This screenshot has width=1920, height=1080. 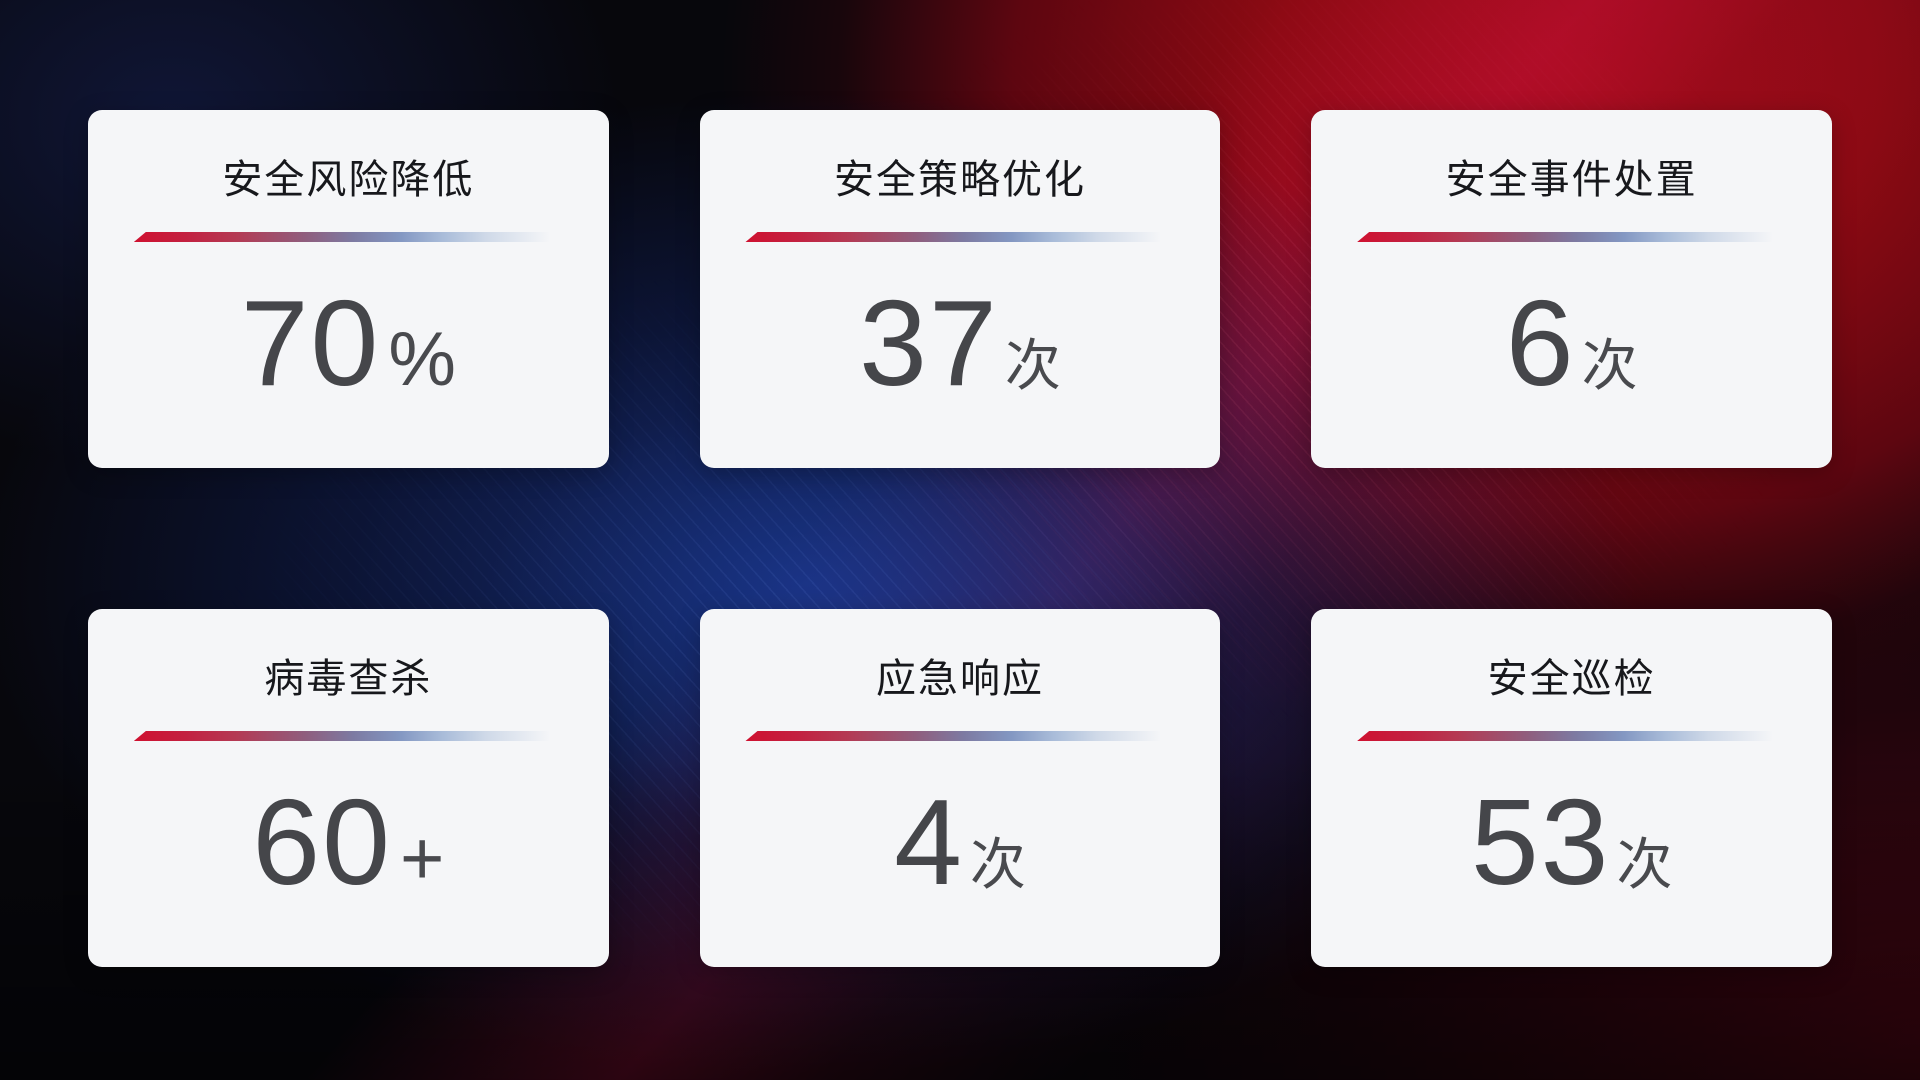 What do you see at coordinates (1540, 343) in the screenshot?
I see `stat-value: 6` at bounding box center [1540, 343].